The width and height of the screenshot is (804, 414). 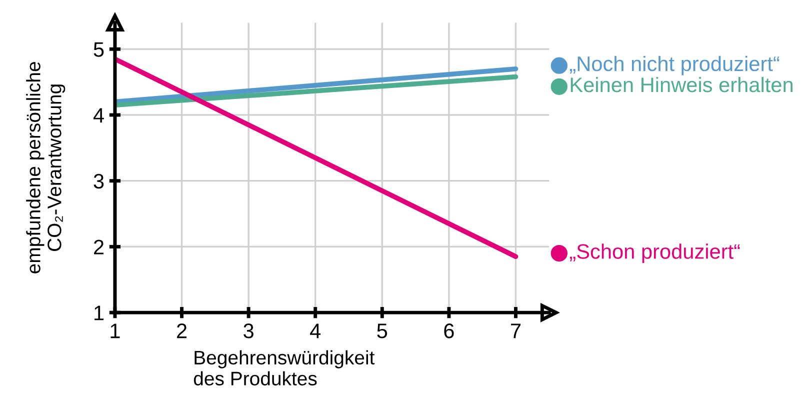 What do you see at coordinates (675, 66) in the screenshot?
I see `legend-label: „Noch nicht produziert“` at bounding box center [675, 66].